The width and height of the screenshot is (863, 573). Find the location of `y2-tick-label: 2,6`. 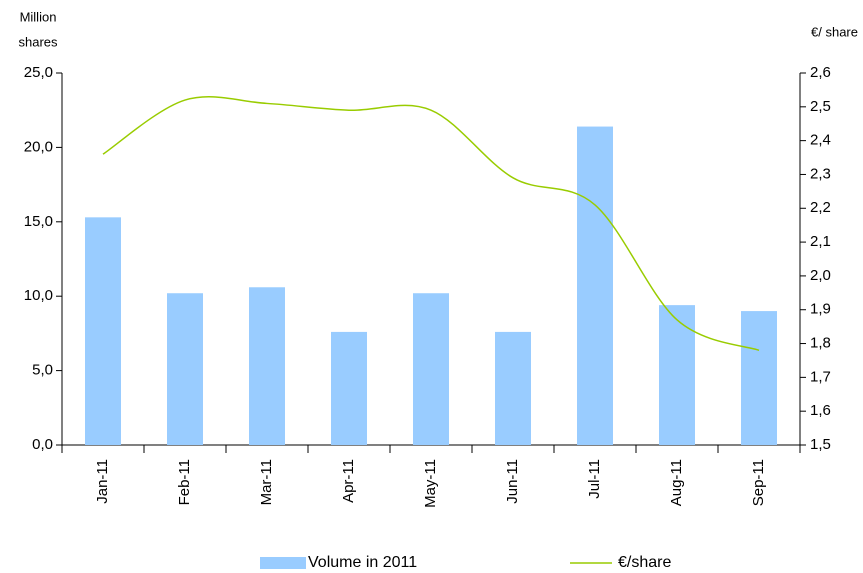

y2-tick-label: 2,6 is located at coordinates (820, 72).